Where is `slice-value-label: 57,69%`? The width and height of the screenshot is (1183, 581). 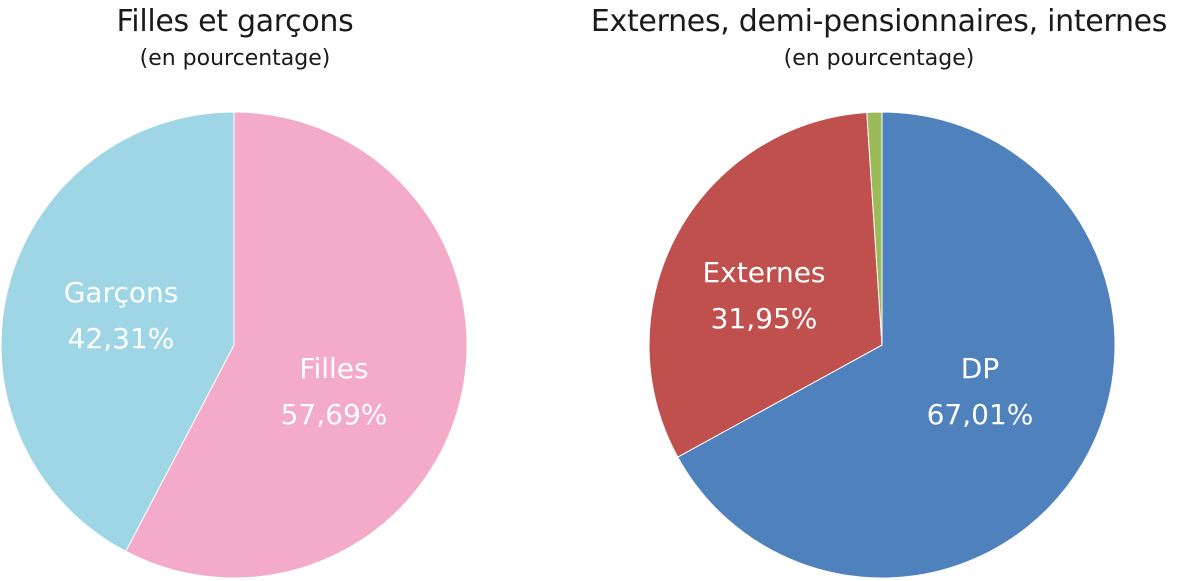 slice-value-label: 57,69% is located at coordinates (334, 414).